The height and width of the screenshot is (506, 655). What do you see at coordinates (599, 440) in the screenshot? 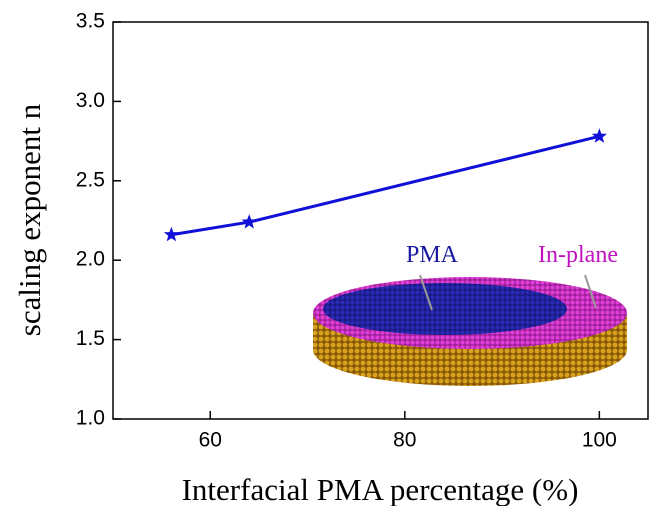
I see `x-tick-label: 100` at bounding box center [599, 440].